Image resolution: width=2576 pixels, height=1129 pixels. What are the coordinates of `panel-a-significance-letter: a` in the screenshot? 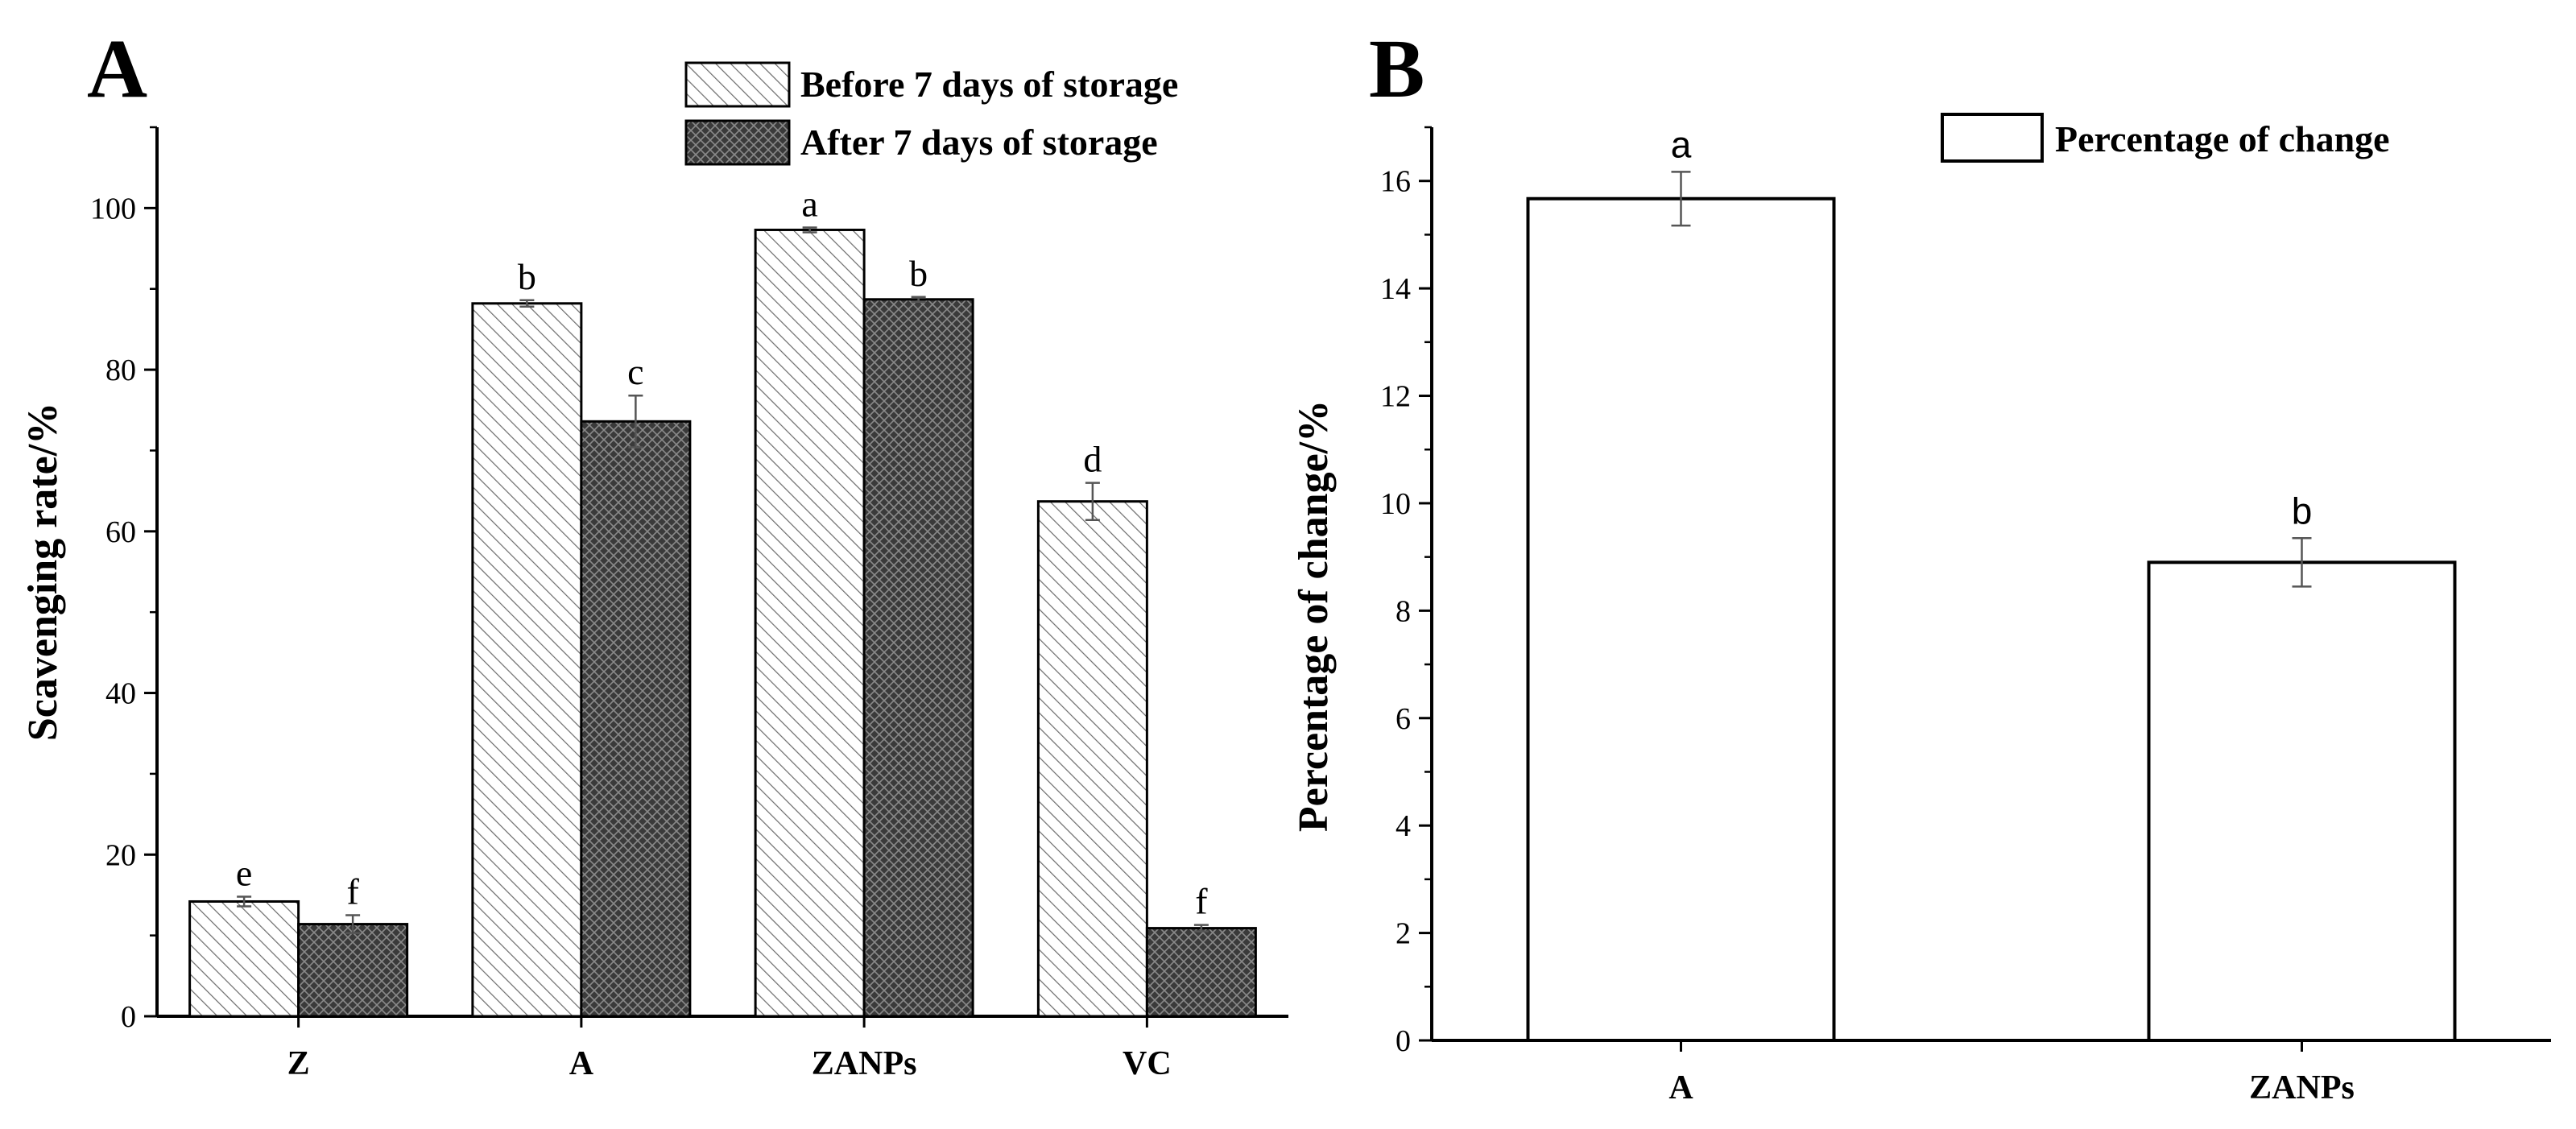 It's located at (809, 203).